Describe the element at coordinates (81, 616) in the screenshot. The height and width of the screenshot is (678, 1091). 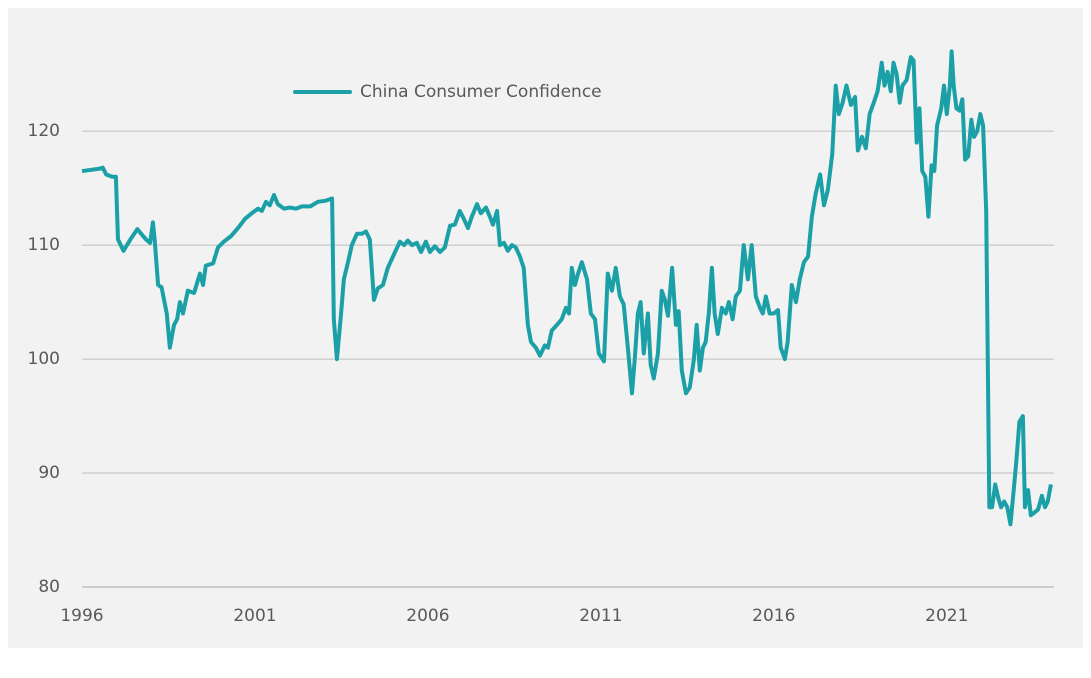
I see `x-tick-label: 1996` at that location.